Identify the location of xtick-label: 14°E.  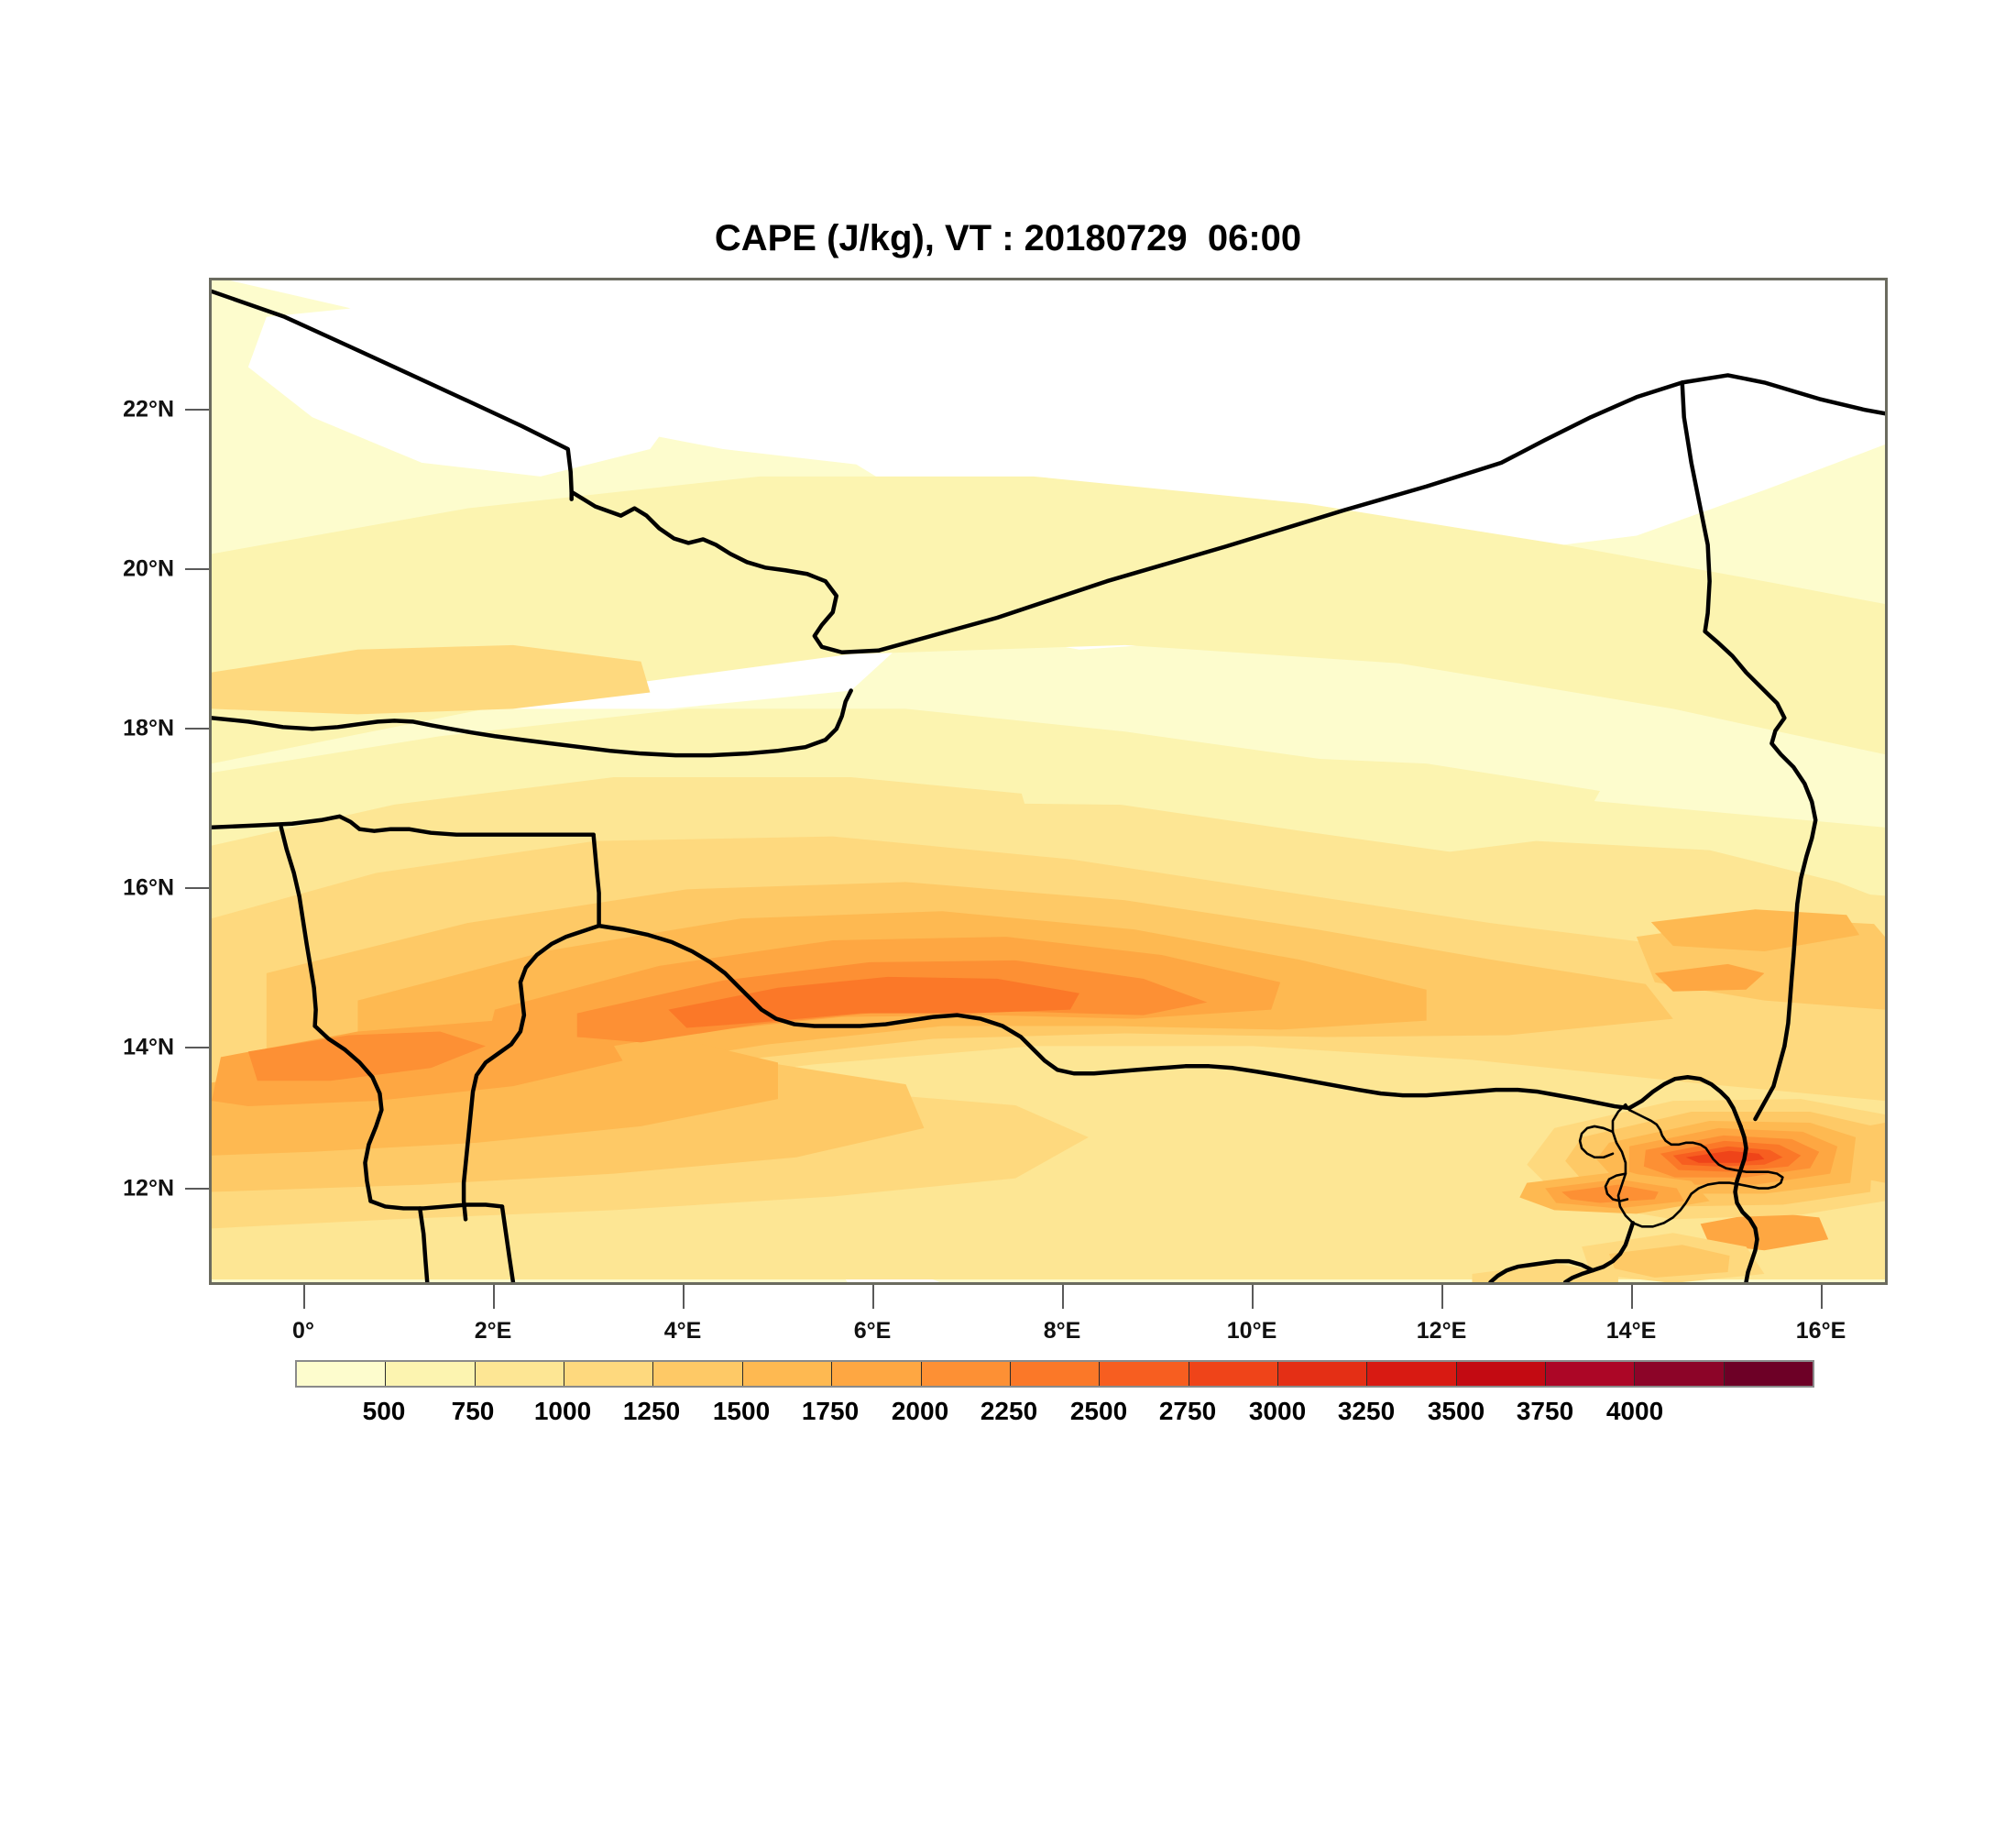
(1631, 1331).